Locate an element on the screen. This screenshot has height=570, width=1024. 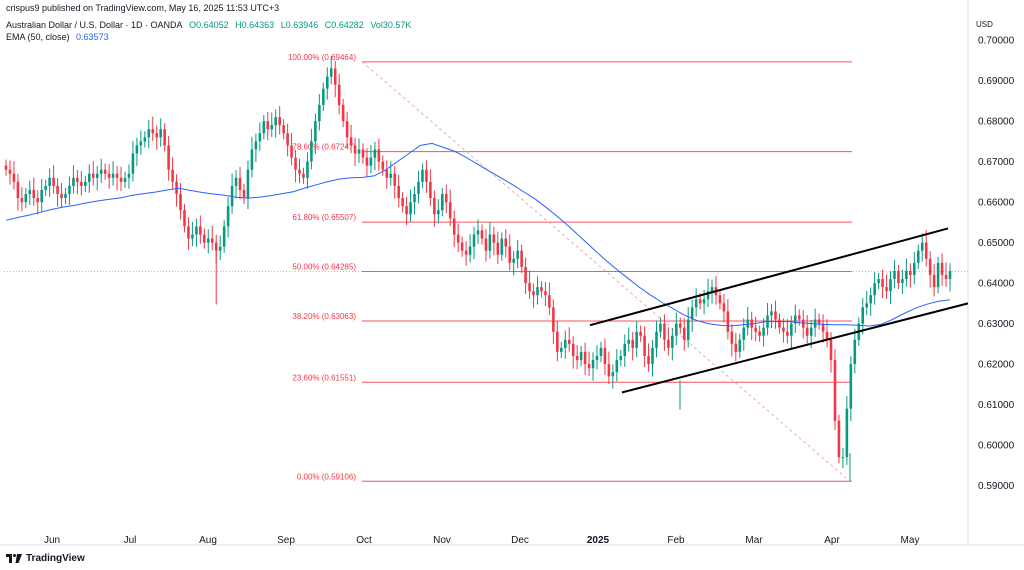
fib-level-label: 100.00% (0.69464) is located at coordinates (322, 57).